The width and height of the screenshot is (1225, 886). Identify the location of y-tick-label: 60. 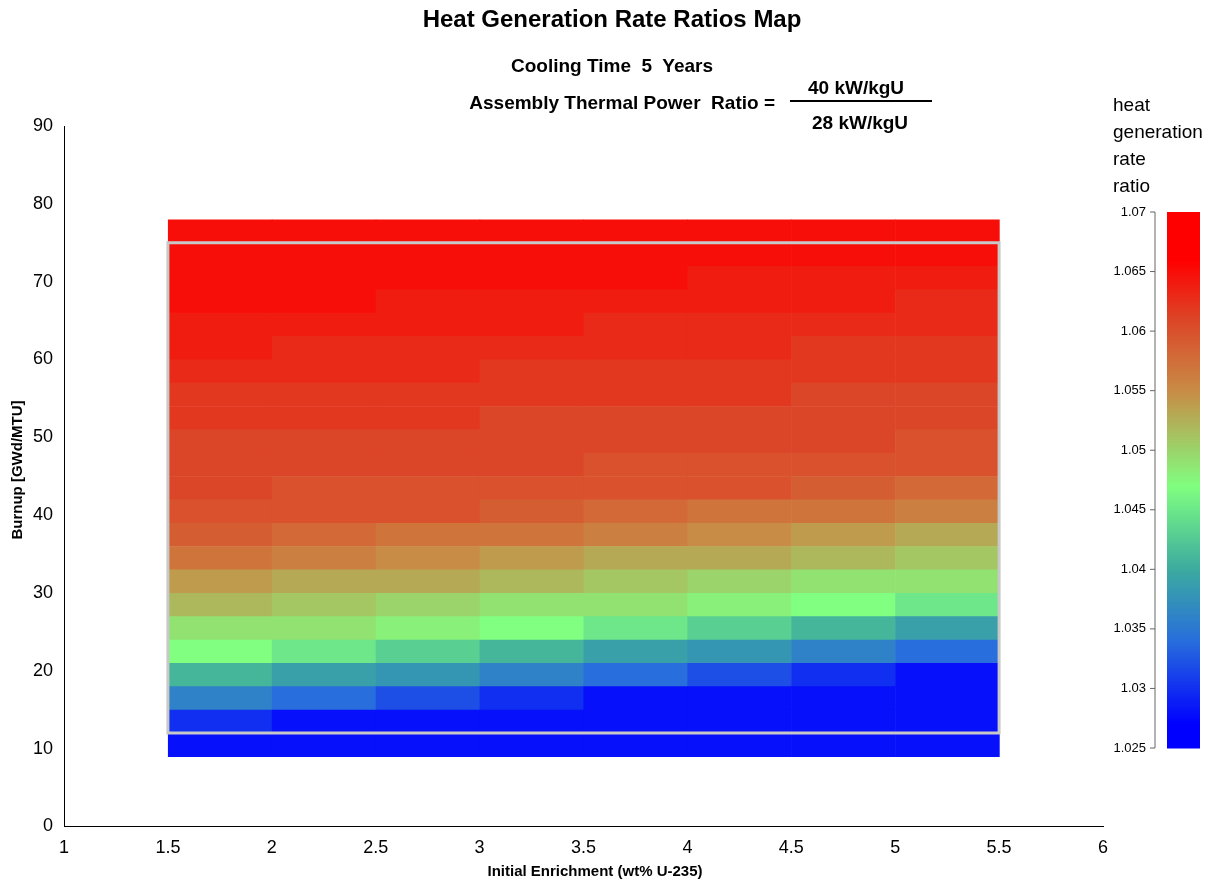
(43, 358).